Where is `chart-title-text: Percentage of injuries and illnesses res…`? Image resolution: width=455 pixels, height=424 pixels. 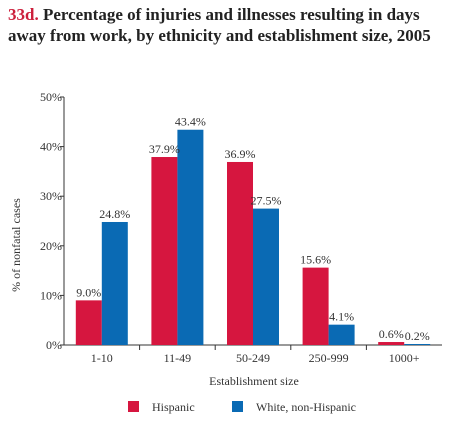 chart-title-text: Percentage of injuries and illnesses res… is located at coordinates (219, 25).